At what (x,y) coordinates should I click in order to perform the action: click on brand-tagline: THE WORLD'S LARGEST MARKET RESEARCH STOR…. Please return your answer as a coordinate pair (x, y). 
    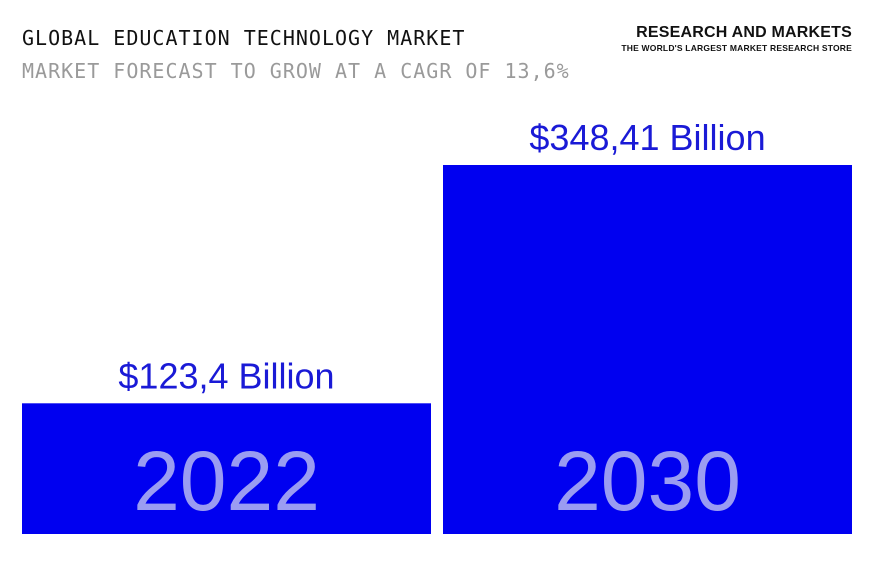
    Looking at the image, I should click on (736, 48).